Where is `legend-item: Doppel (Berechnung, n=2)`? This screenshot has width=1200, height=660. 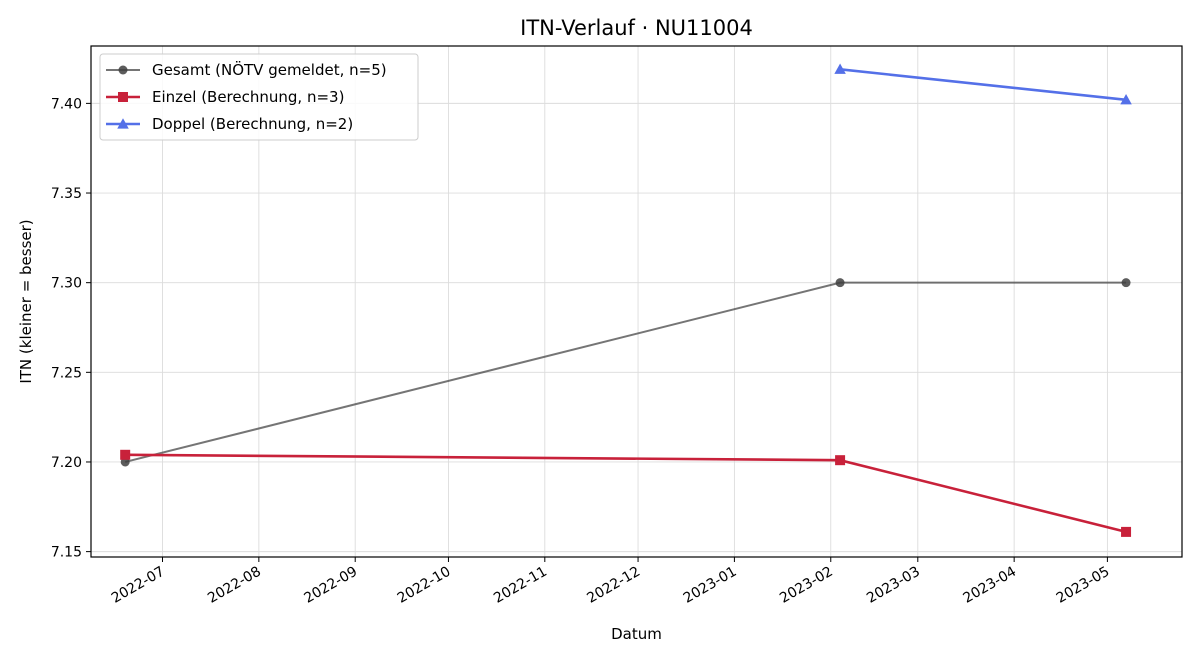 legend-item: Doppel (Berechnung, n=2) is located at coordinates (229, 124).